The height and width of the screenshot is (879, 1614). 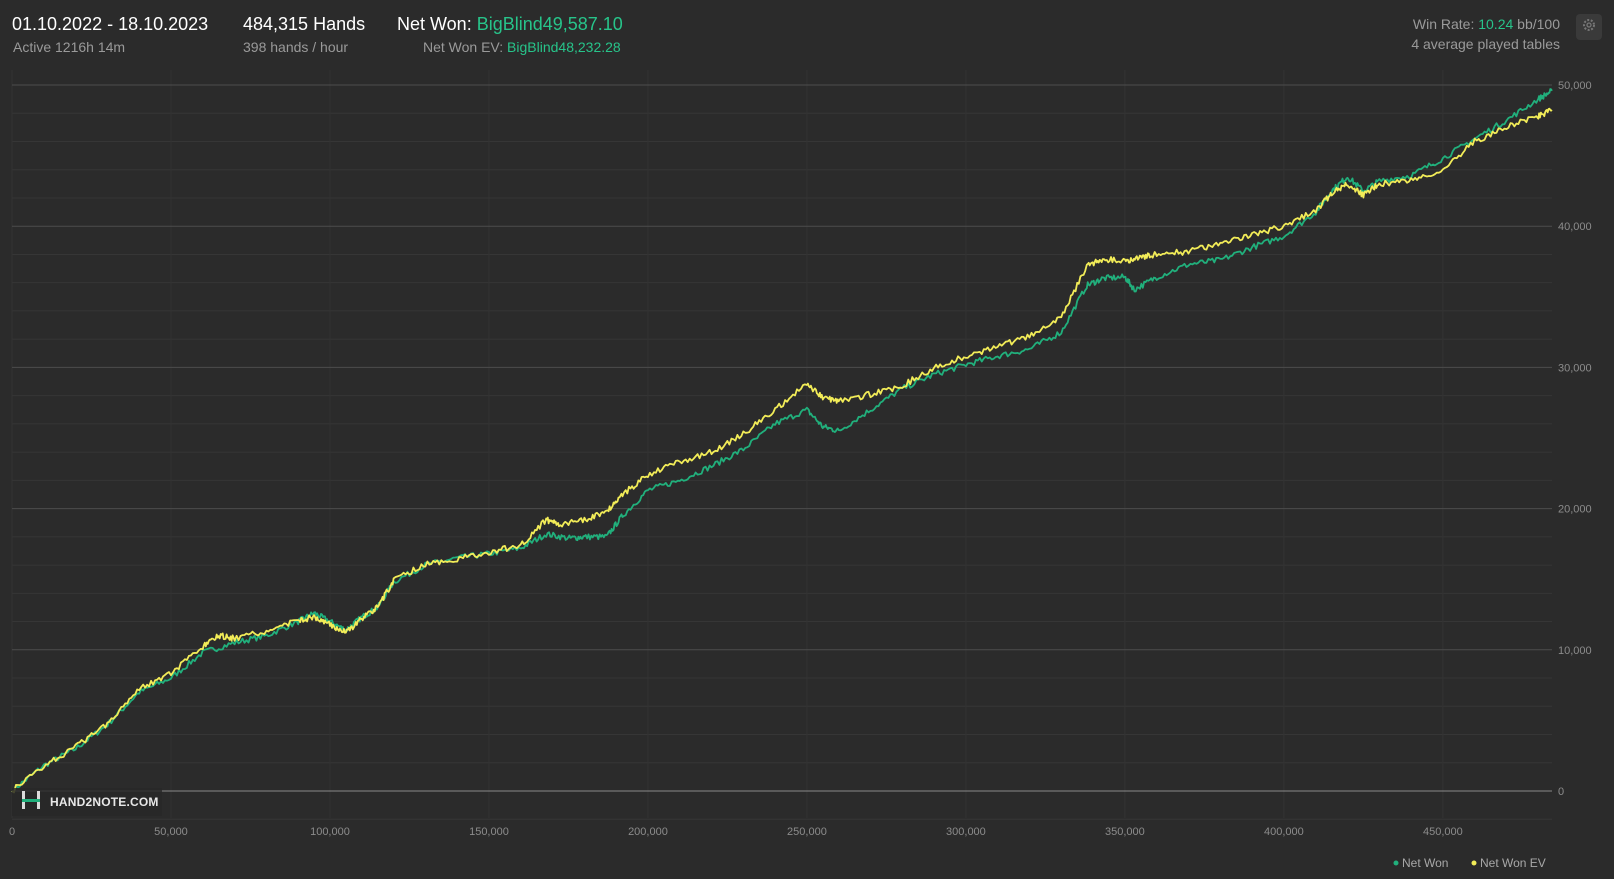 What do you see at coordinates (1125, 832) in the screenshot?
I see `x-tick-label: 350,000` at bounding box center [1125, 832].